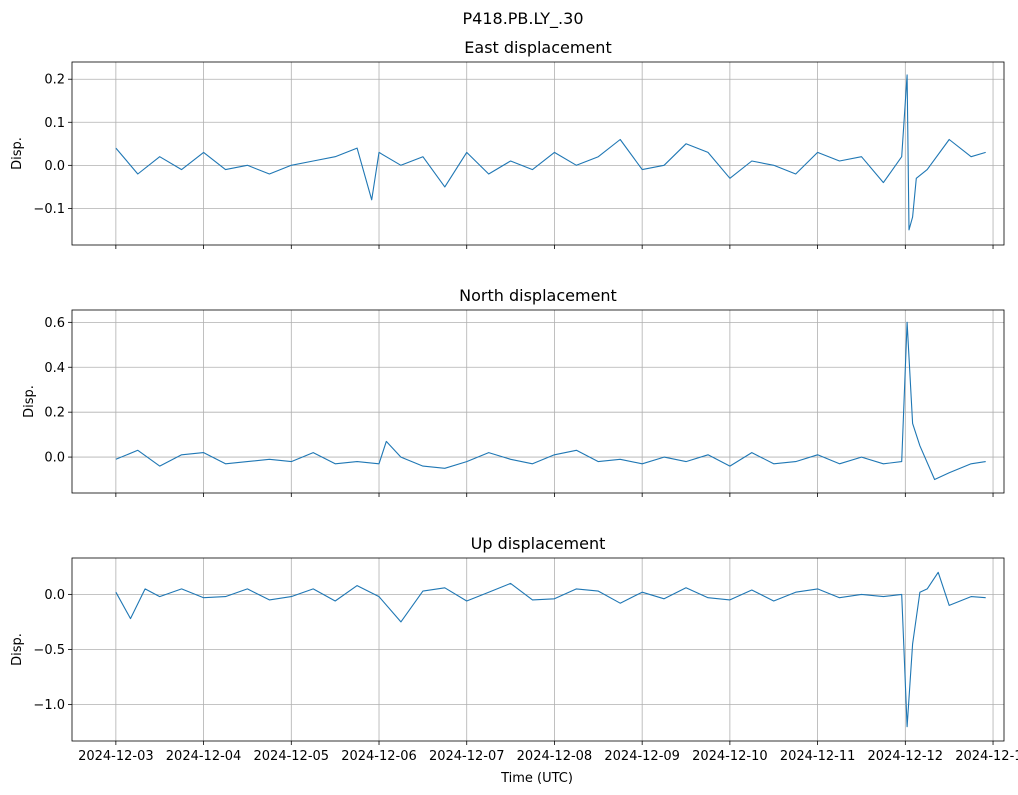  What do you see at coordinates (49, 650) in the screenshot?
I see `y-tick-label: −0.5` at bounding box center [49, 650].